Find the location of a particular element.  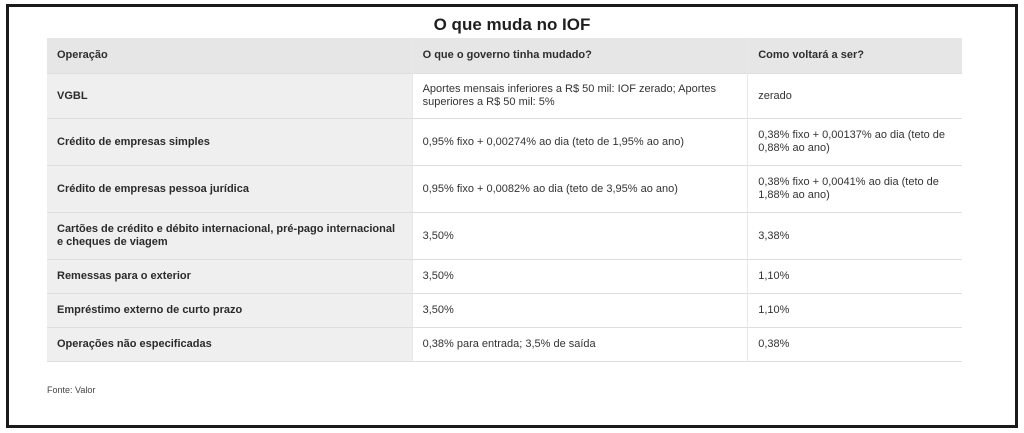

changed-cell: 0,38% para entrada; 3,5% de saída is located at coordinates (579, 345).